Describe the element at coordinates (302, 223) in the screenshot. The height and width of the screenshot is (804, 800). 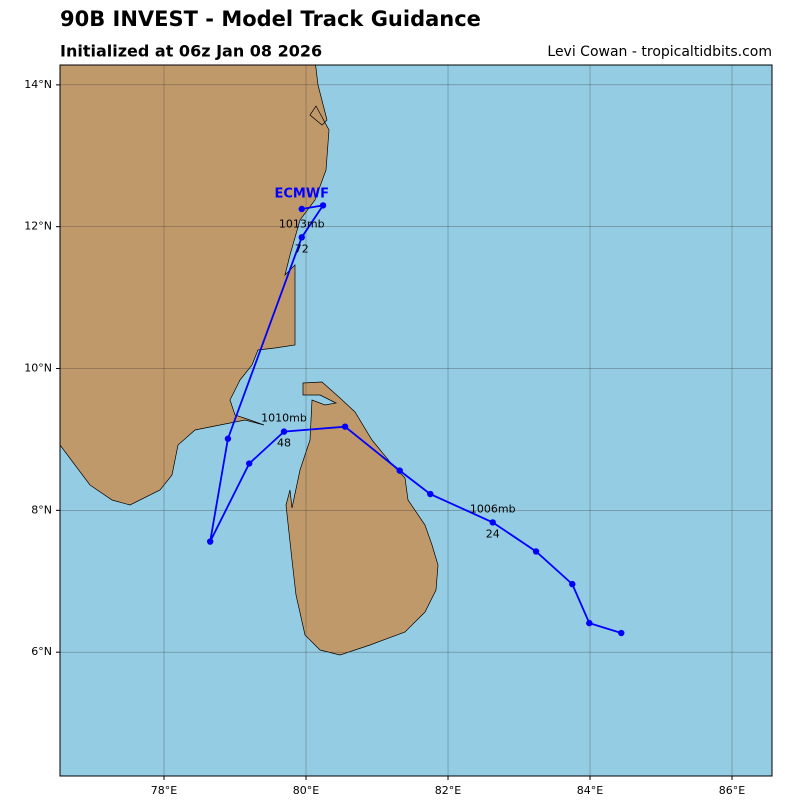
I see `pressure-label: 1013mb` at that location.